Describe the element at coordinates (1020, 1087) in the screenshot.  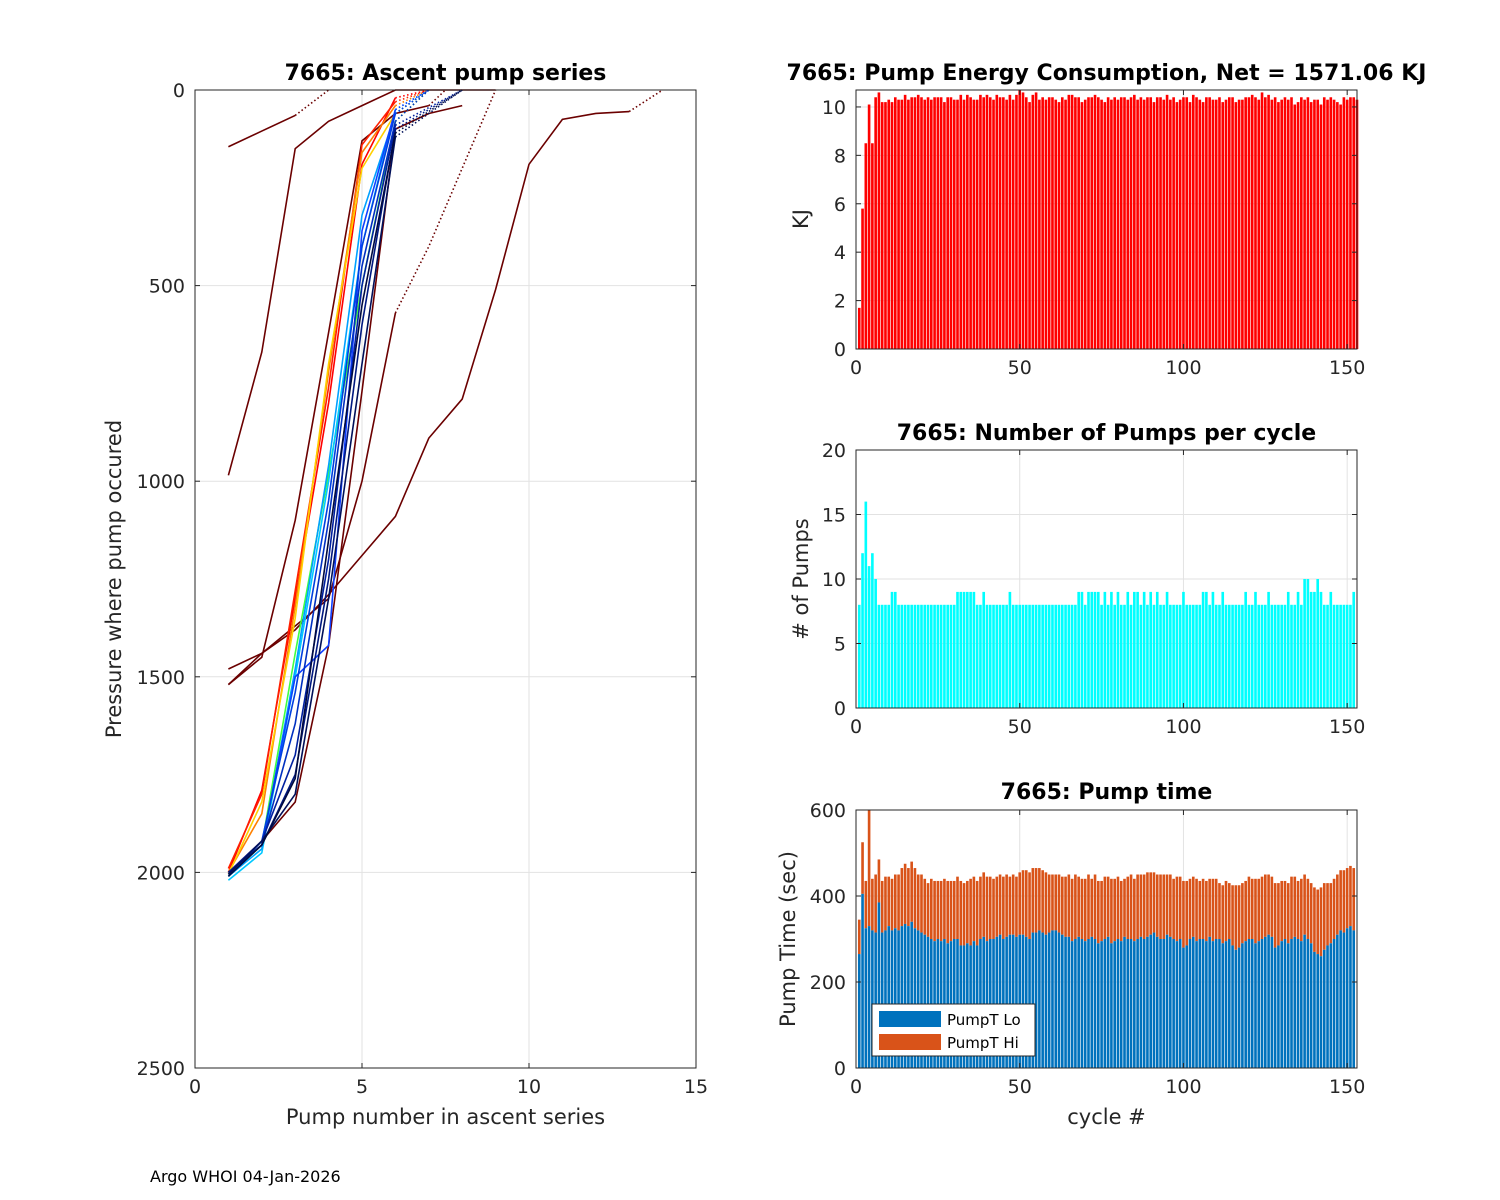
I see `pumptime-x-tick-label: 50` at that location.